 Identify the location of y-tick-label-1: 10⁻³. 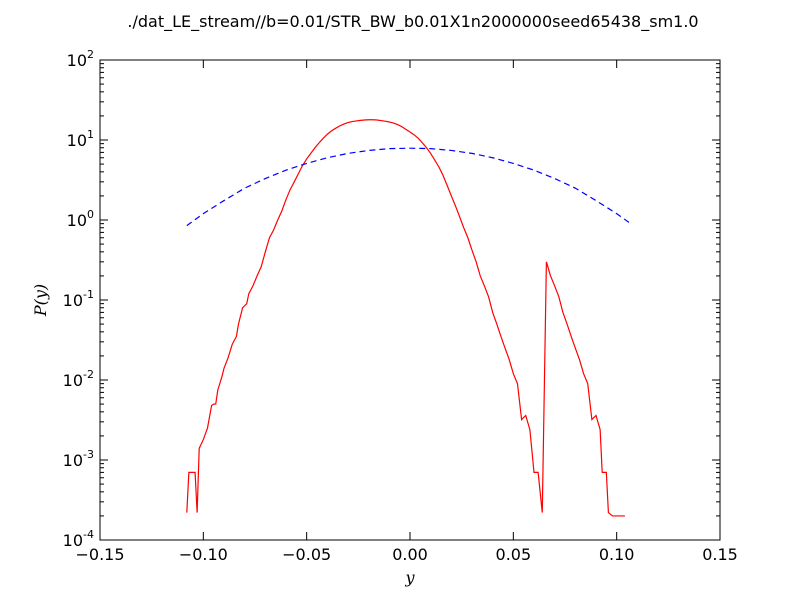
(78, 459).